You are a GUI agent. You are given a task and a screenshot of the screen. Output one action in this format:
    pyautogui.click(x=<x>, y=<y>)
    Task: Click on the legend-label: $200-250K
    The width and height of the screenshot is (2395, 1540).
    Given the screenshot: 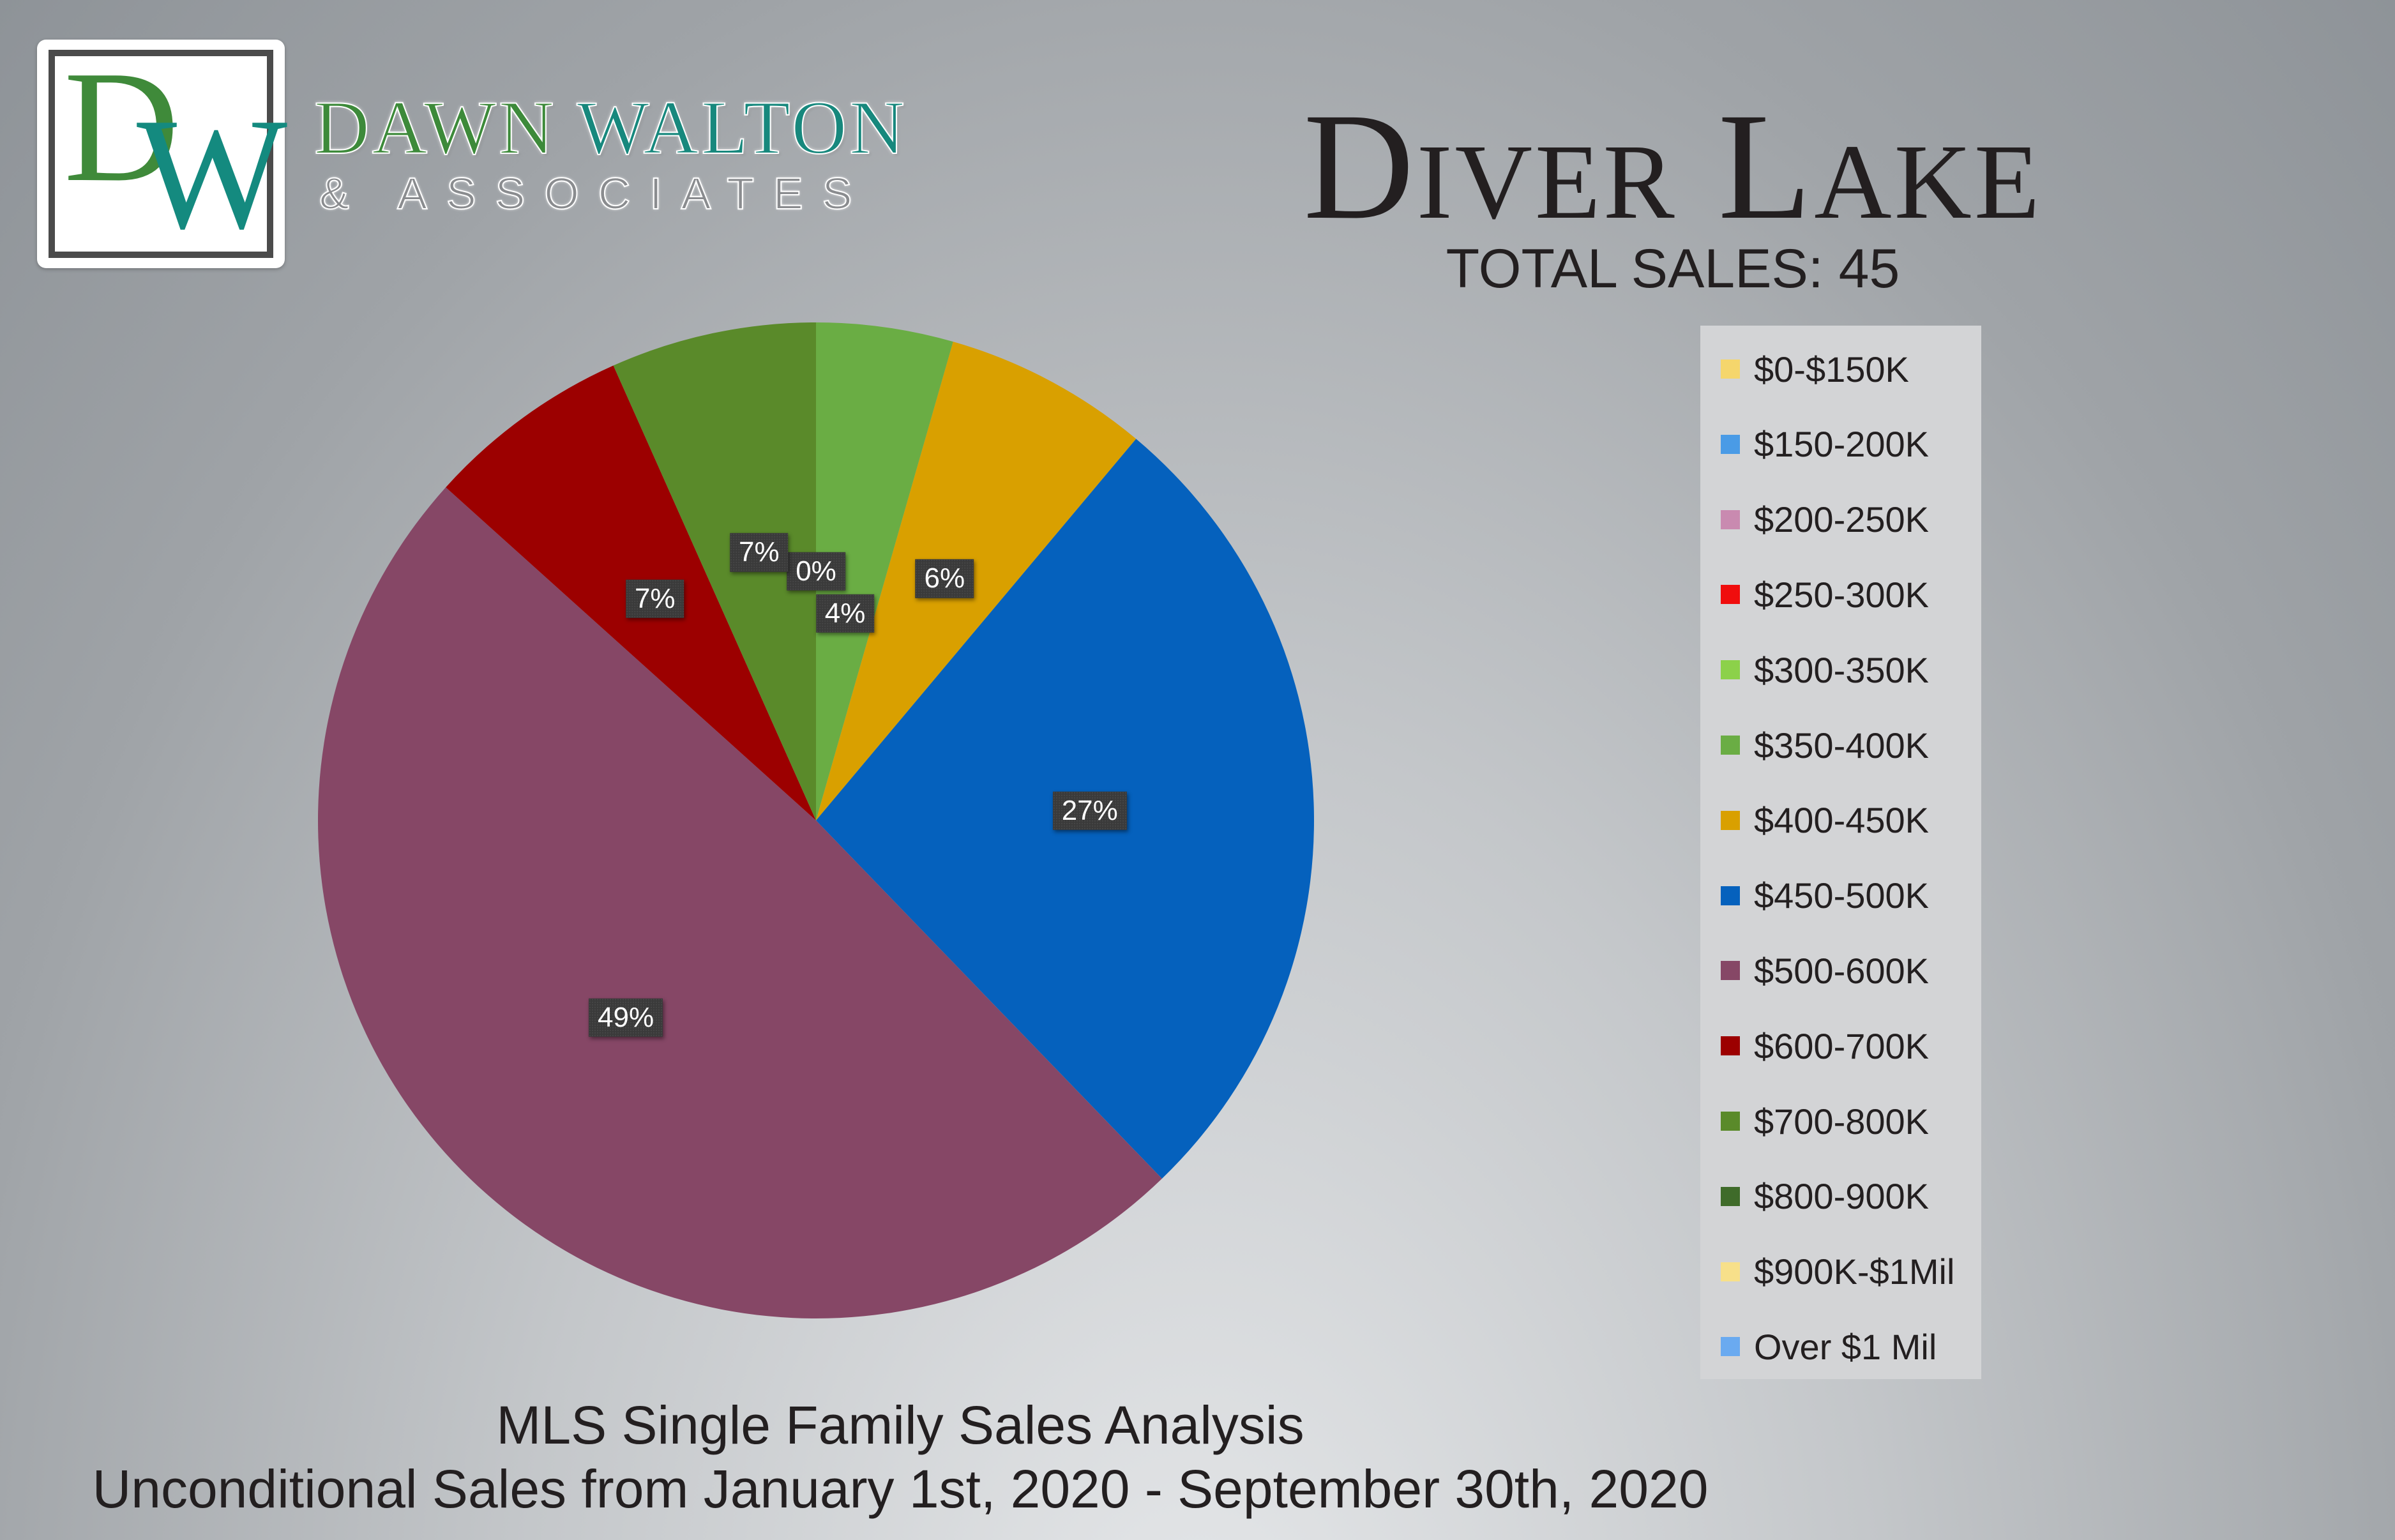 What is the action you would take?
    pyautogui.click(x=1842, y=519)
    